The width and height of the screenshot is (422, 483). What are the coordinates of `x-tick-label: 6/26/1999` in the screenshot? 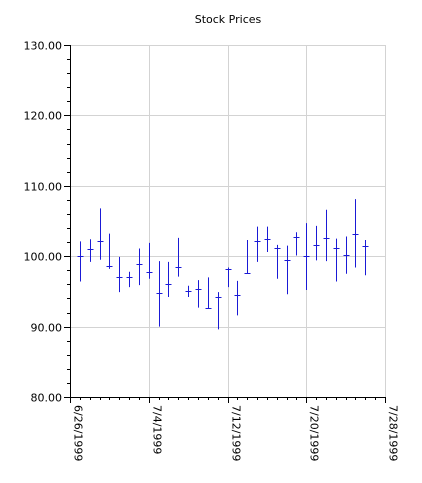 It's located at (78, 433).